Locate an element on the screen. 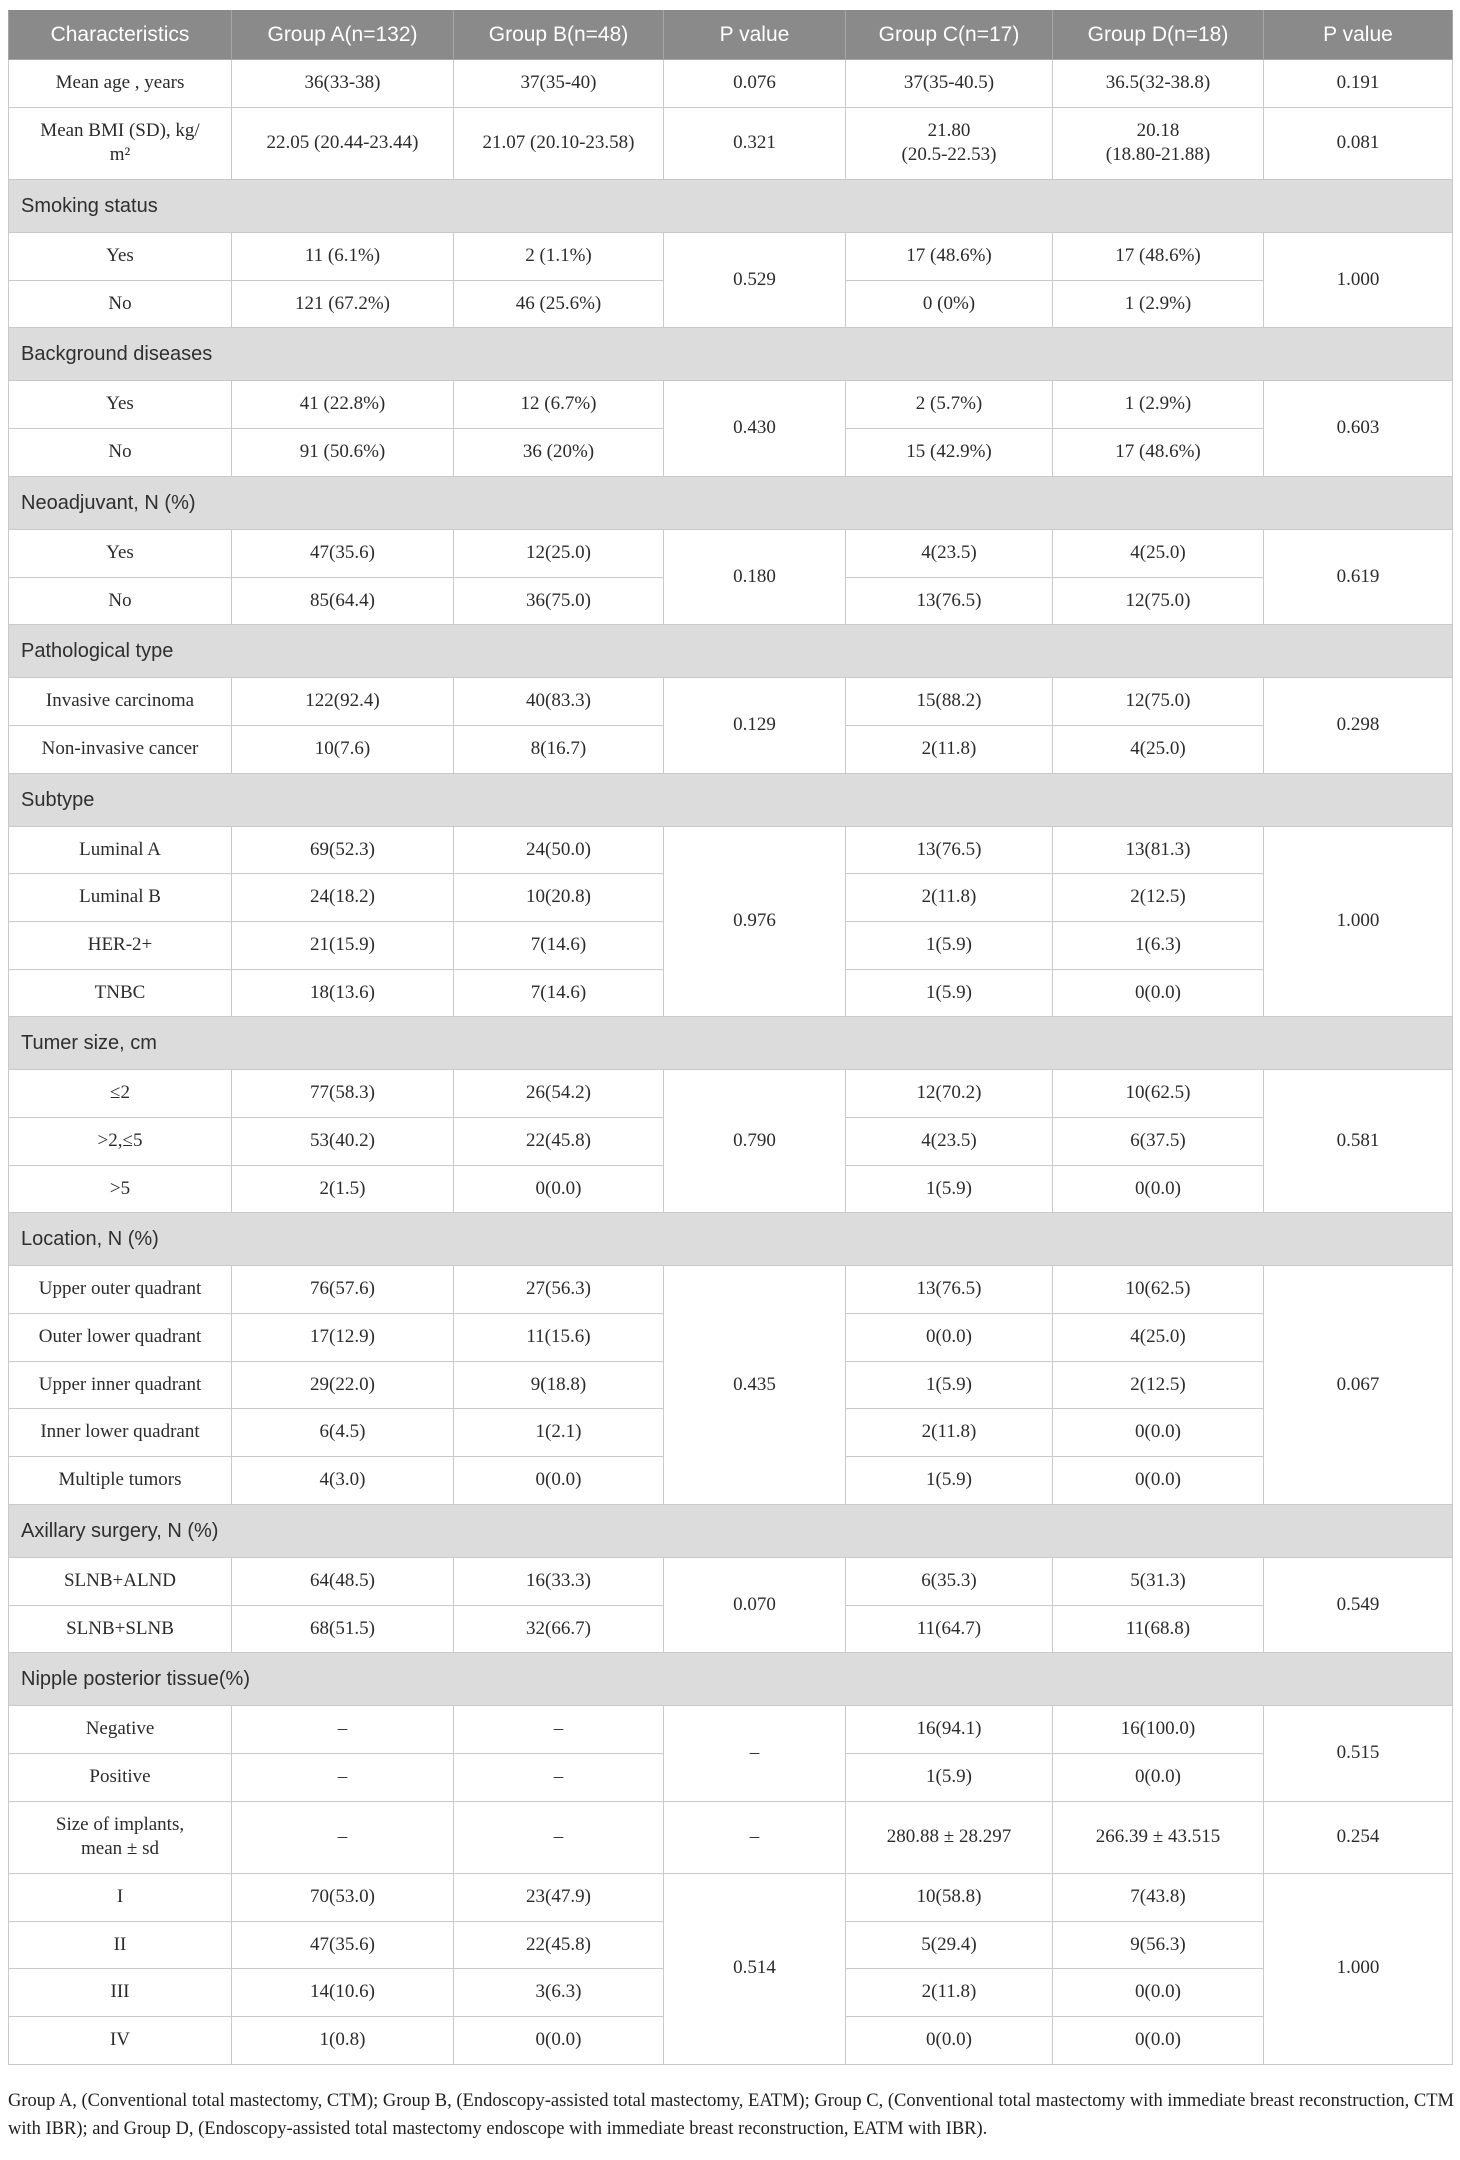  cell-characteristic: Luminal B is located at coordinates (120, 897).